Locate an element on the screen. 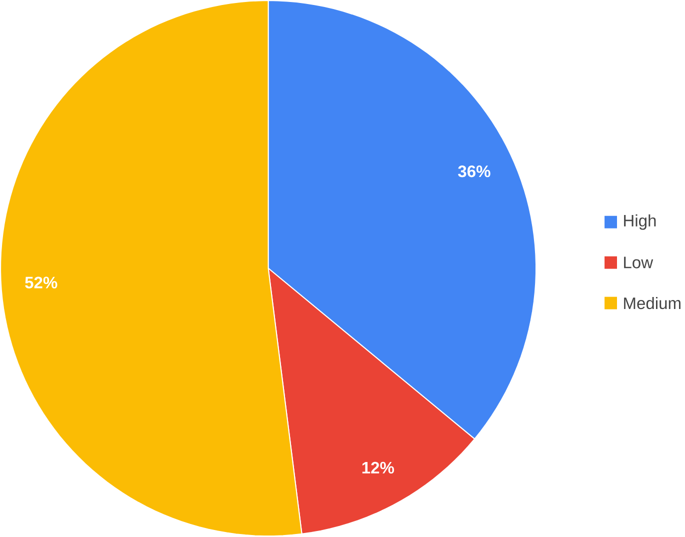  data-label: 12% is located at coordinates (378, 468).